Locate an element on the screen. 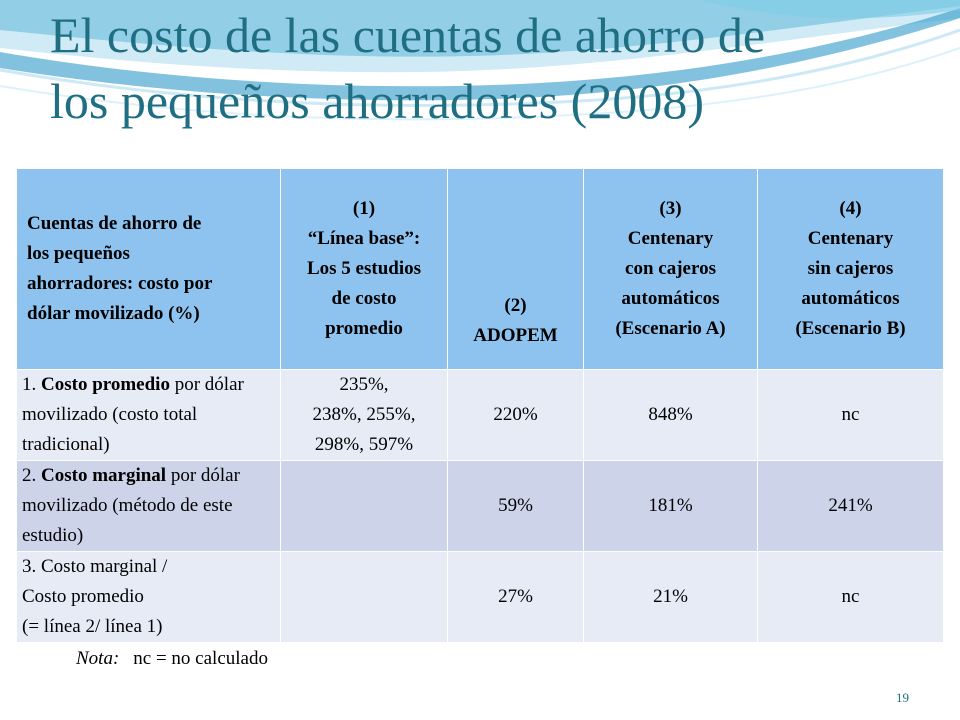  row-1-col-1-line: 238%, 255%, is located at coordinates (364, 414).